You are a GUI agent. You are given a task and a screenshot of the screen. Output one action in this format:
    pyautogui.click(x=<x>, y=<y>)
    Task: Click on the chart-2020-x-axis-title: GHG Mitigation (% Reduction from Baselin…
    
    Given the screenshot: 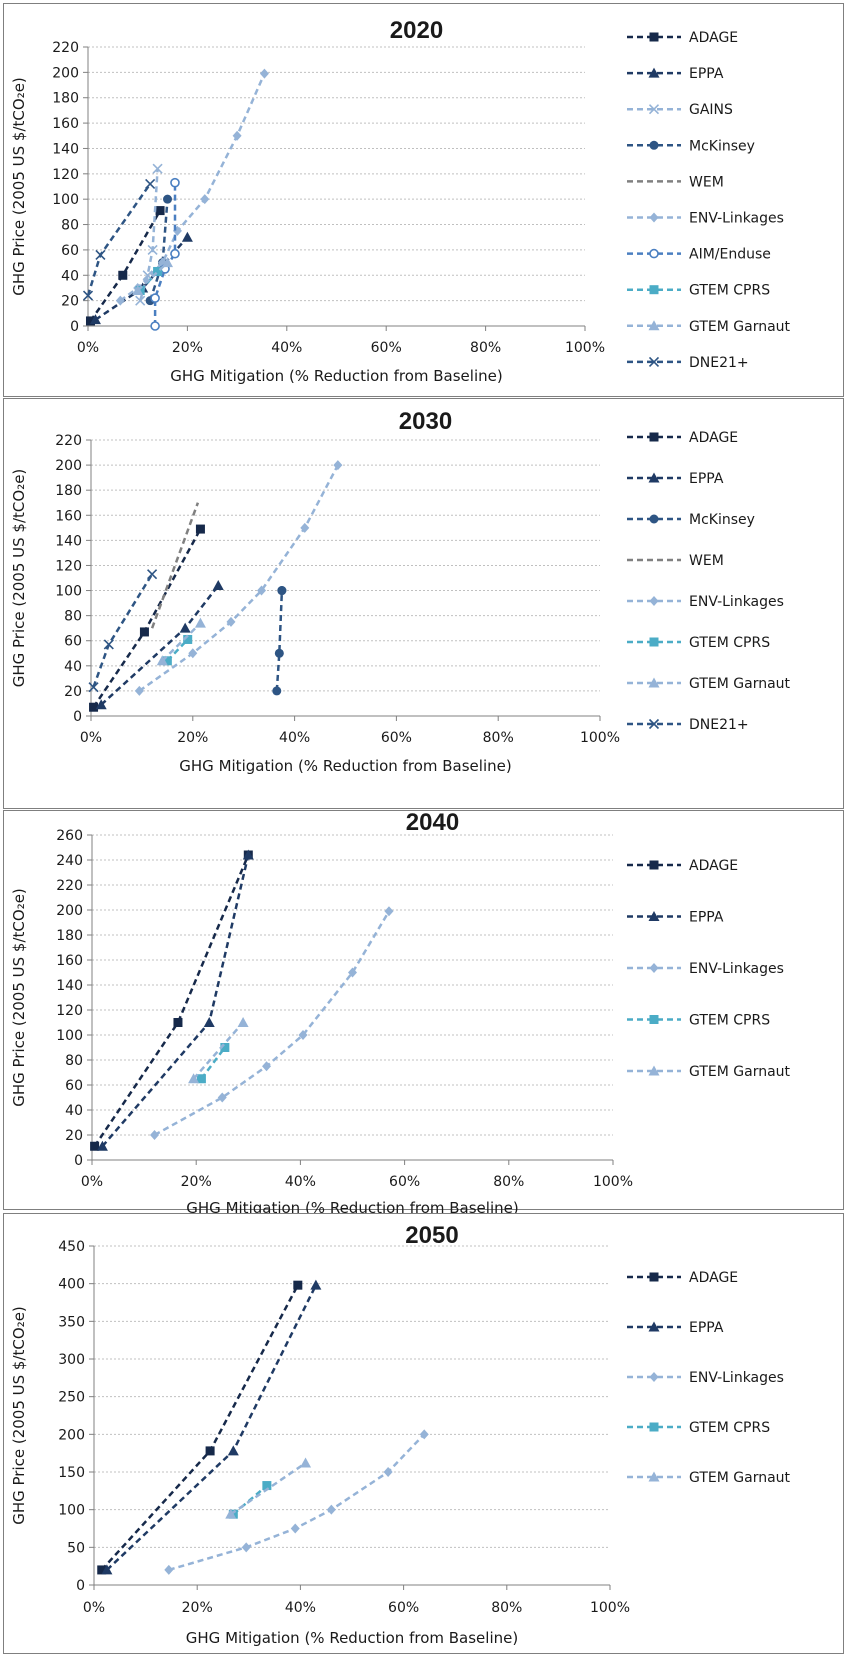 What is the action you would take?
    pyautogui.click(x=336, y=376)
    